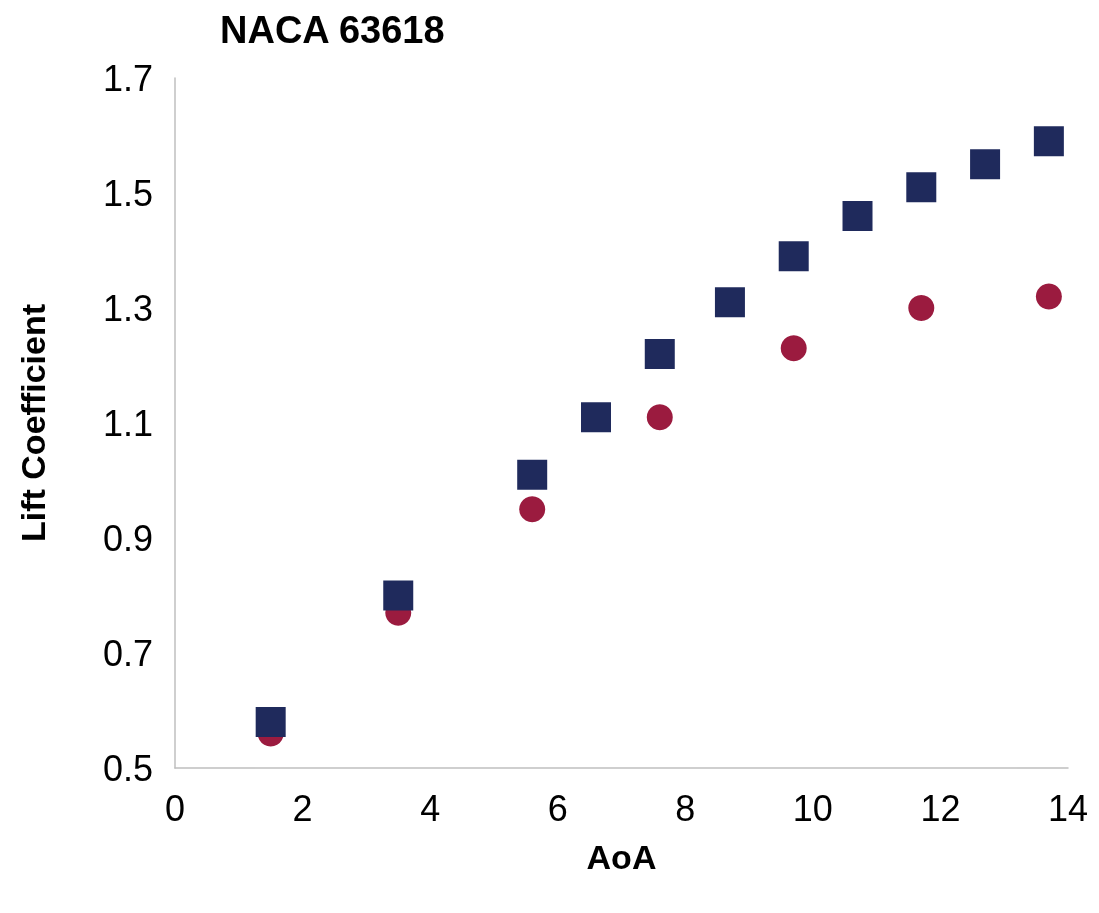  I want to click on chart-title: NACA 63618, so click(332, 30).